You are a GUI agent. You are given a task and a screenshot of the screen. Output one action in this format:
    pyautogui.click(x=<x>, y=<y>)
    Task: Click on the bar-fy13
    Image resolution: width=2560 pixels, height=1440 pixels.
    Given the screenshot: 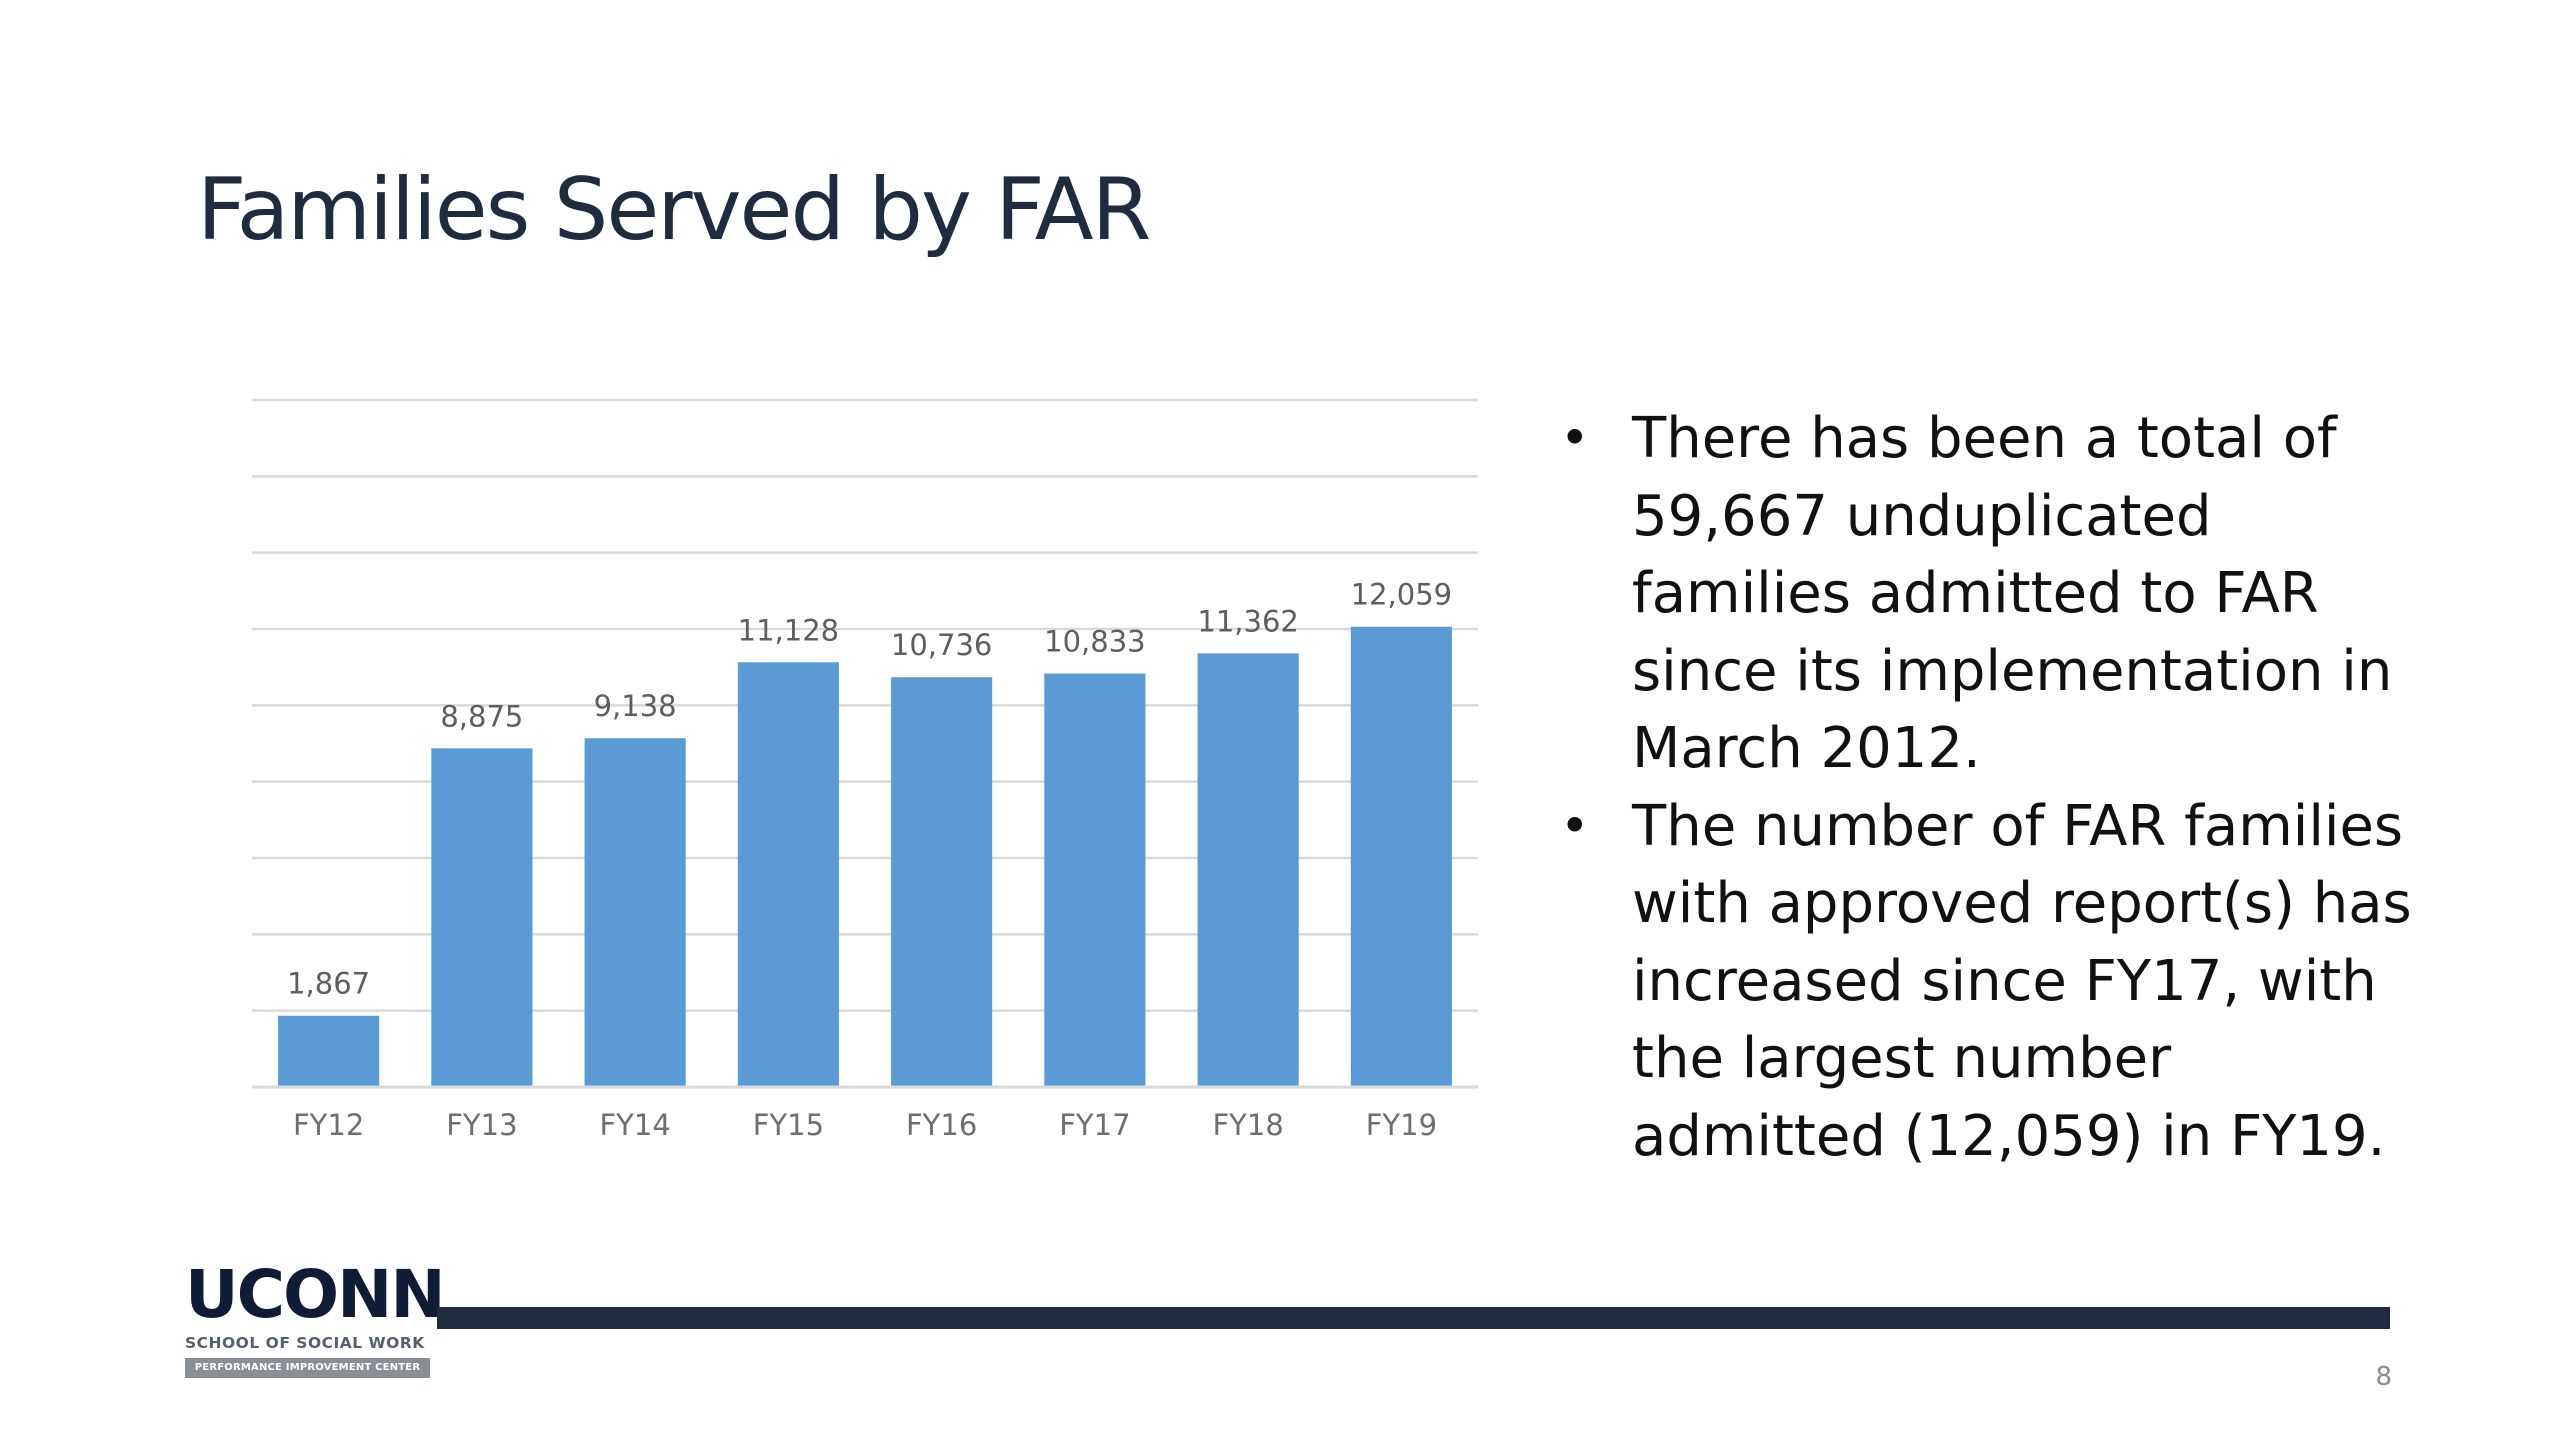 What is the action you would take?
    pyautogui.click(x=482, y=917)
    